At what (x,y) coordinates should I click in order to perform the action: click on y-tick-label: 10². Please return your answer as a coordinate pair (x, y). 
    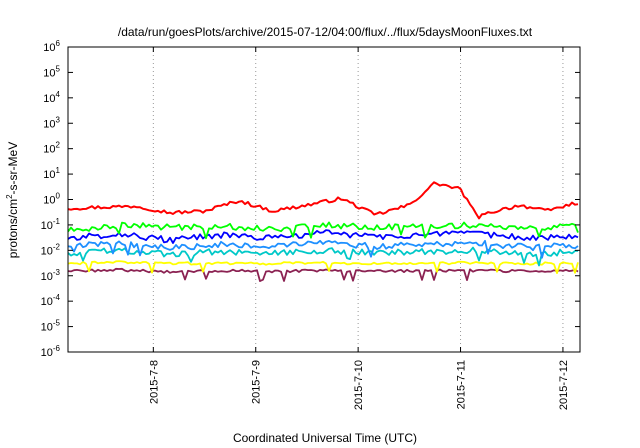
    Looking at the image, I should click on (51, 148).